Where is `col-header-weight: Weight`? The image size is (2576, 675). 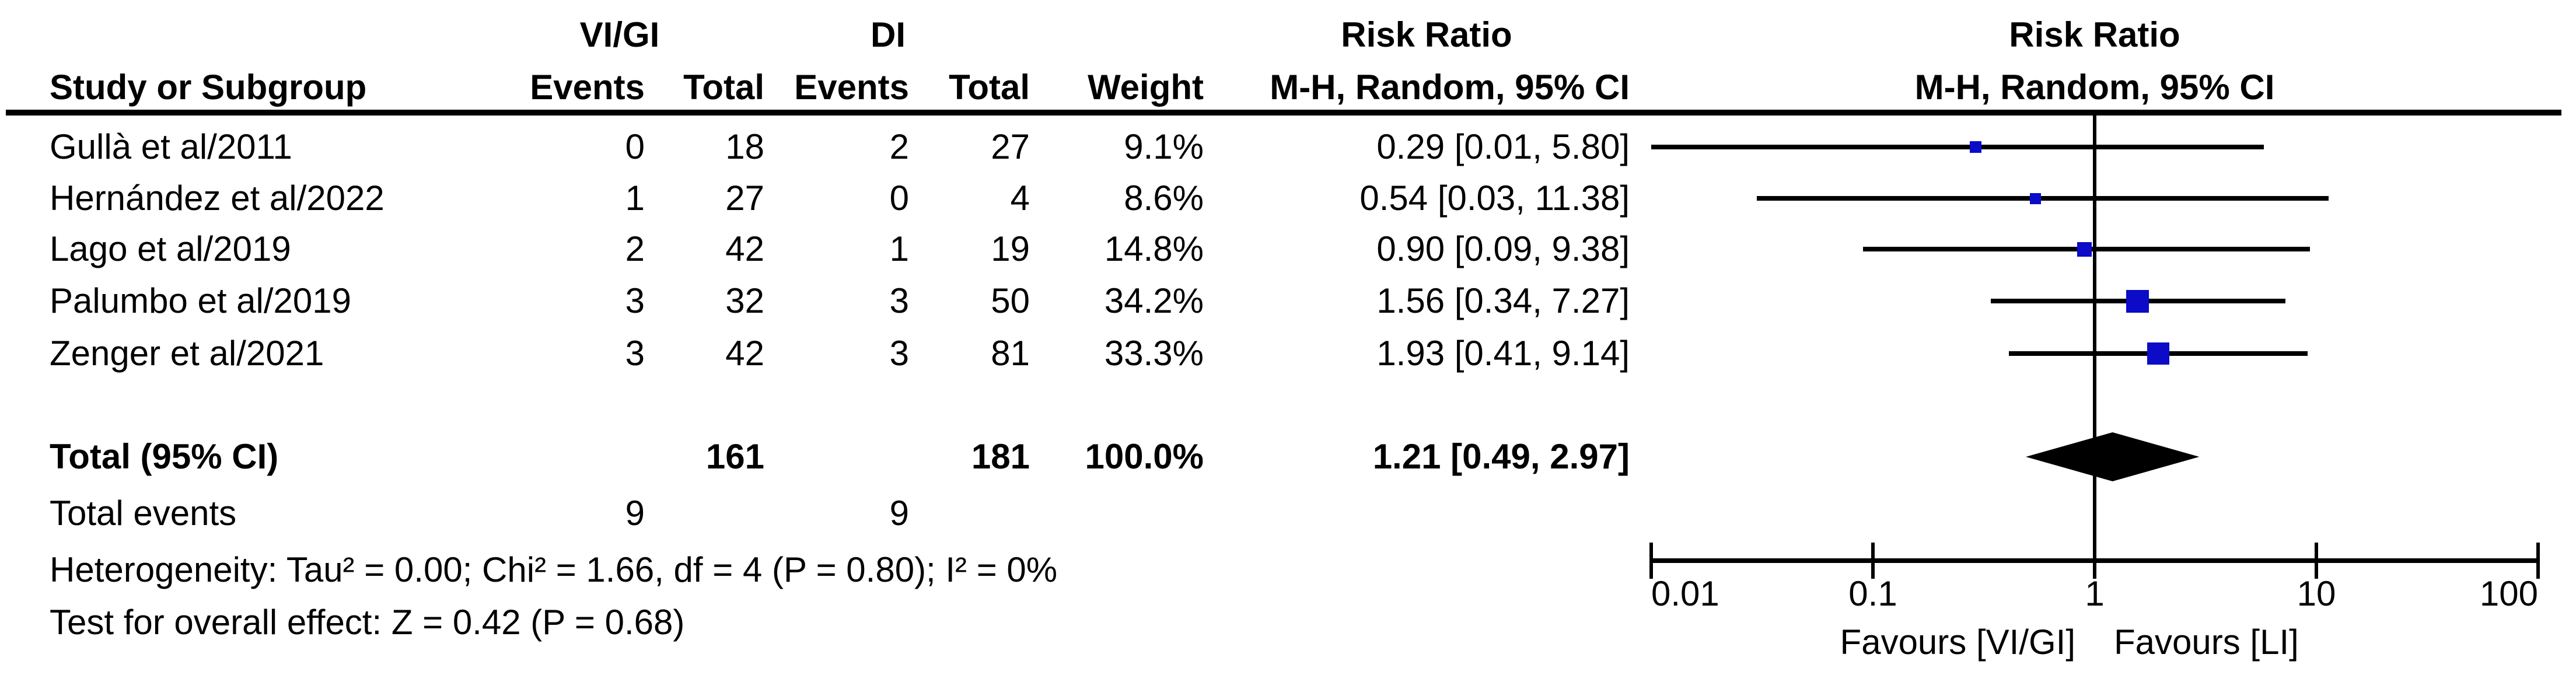
col-header-weight: Weight is located at coordinates (1146, 87).